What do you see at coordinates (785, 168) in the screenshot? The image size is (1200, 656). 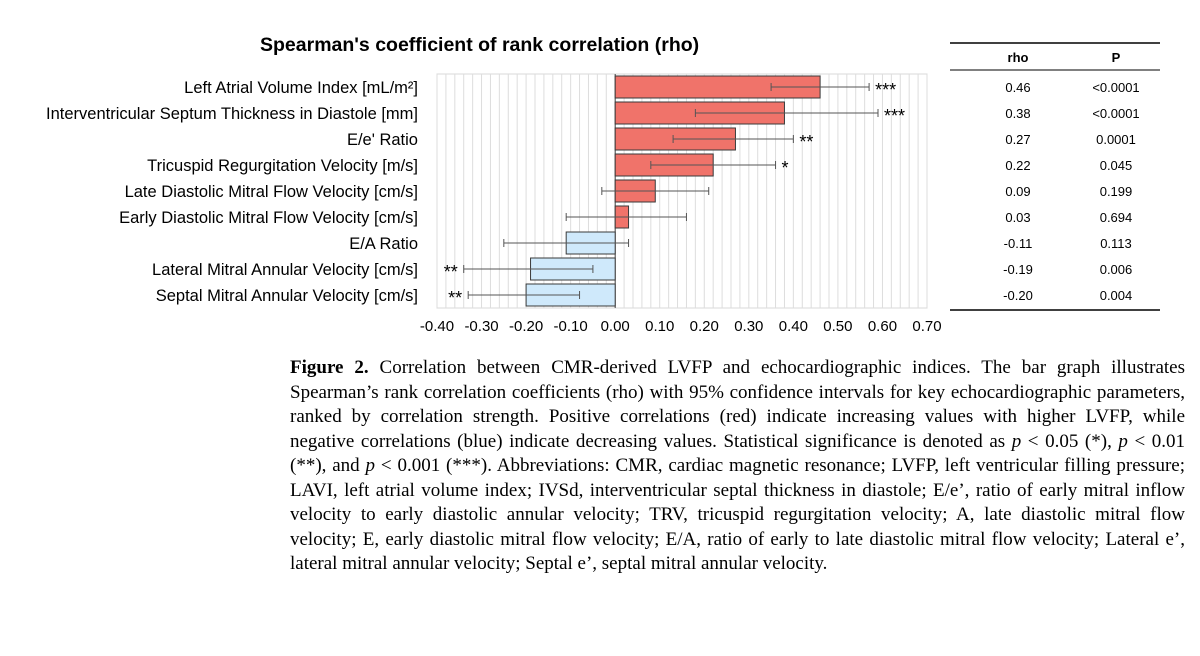 I see `significance-label: *` at bounding box center [785, 168].